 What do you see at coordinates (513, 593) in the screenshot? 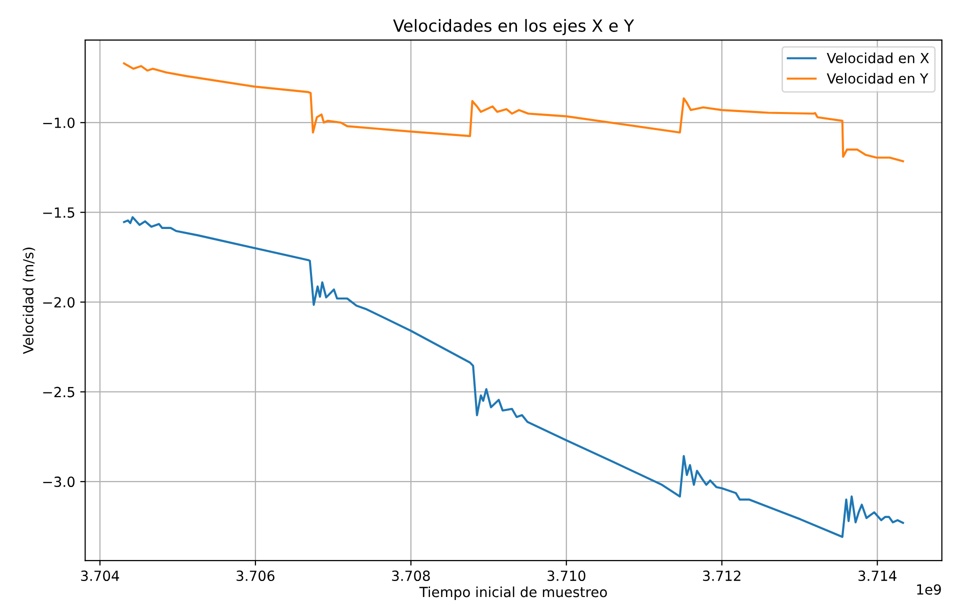
I see `x-axis-title: Tiempo inicial de muestreo` at bounding box center [513, 593].